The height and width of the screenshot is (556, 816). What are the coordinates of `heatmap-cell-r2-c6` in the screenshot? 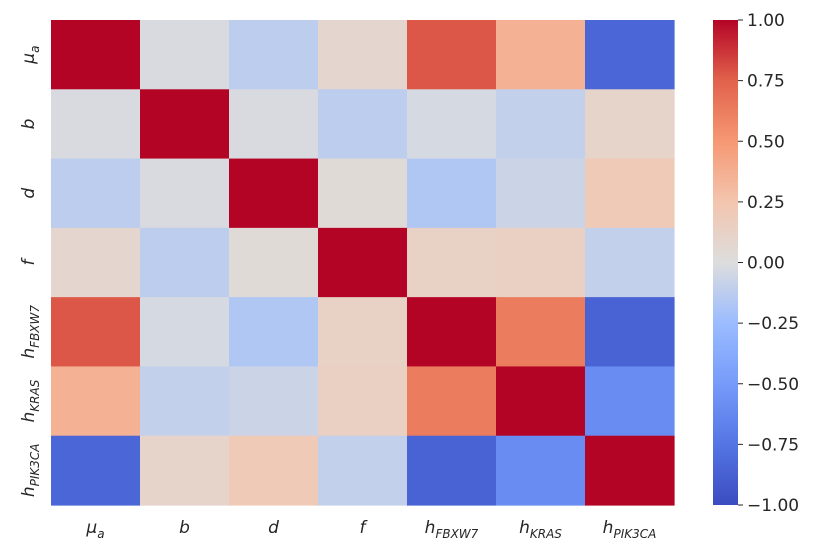 It's located at (630, 193).